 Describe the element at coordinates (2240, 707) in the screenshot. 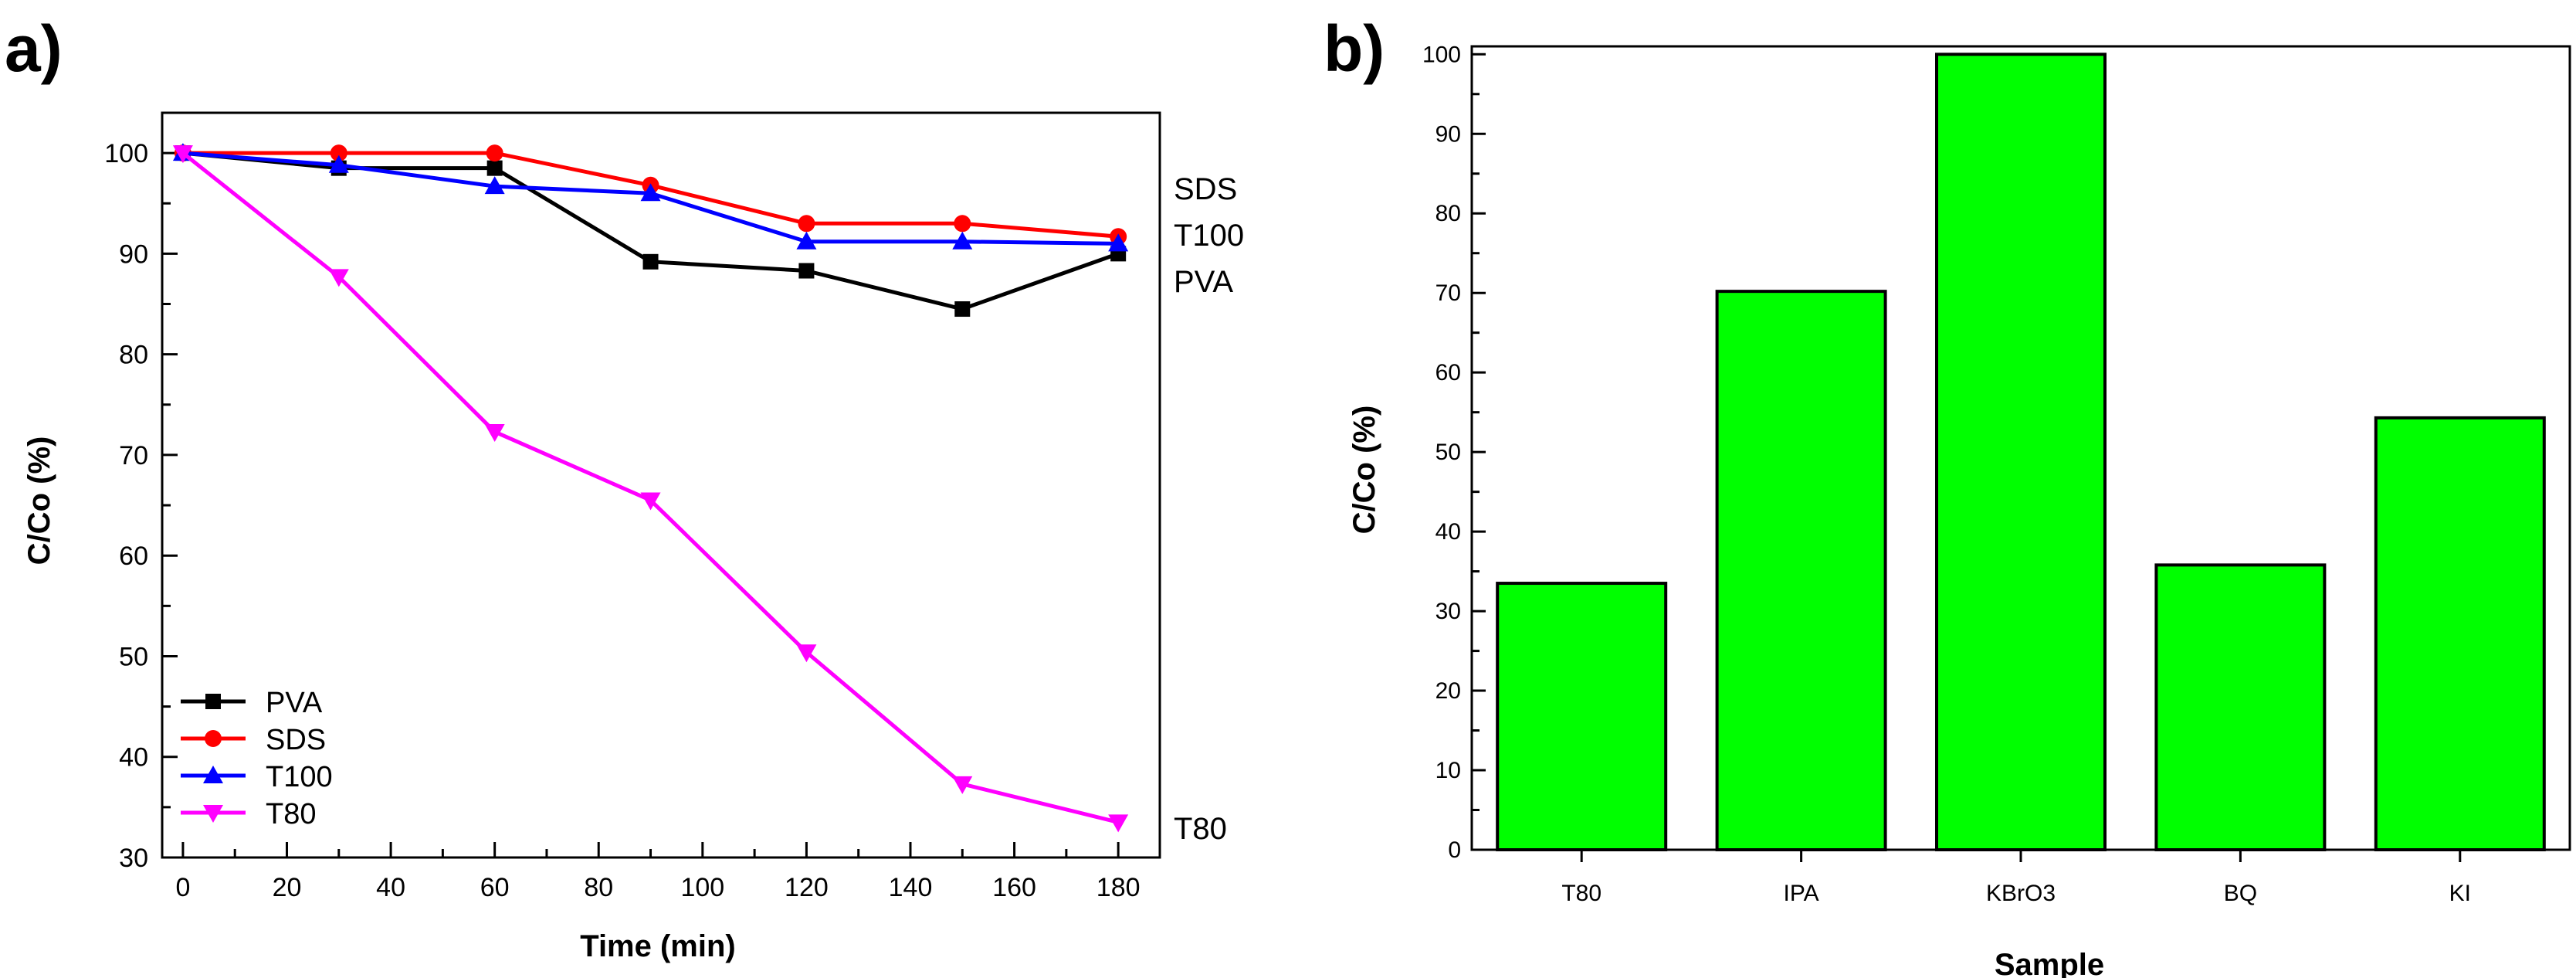

I see `bar-bq` at that location.